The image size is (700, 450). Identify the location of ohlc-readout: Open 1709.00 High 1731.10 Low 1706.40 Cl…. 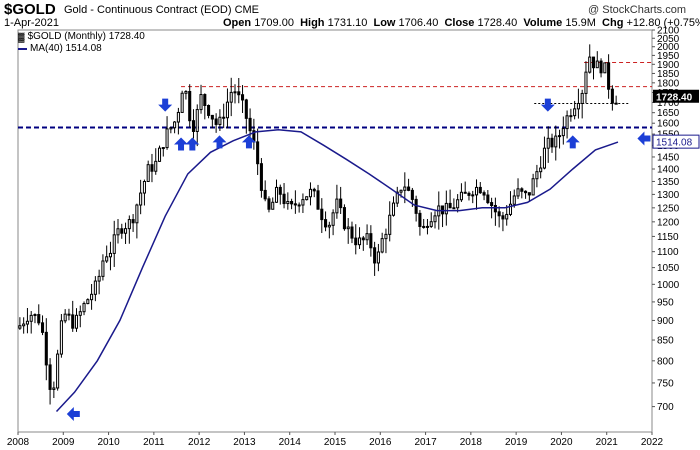
(461, 23).